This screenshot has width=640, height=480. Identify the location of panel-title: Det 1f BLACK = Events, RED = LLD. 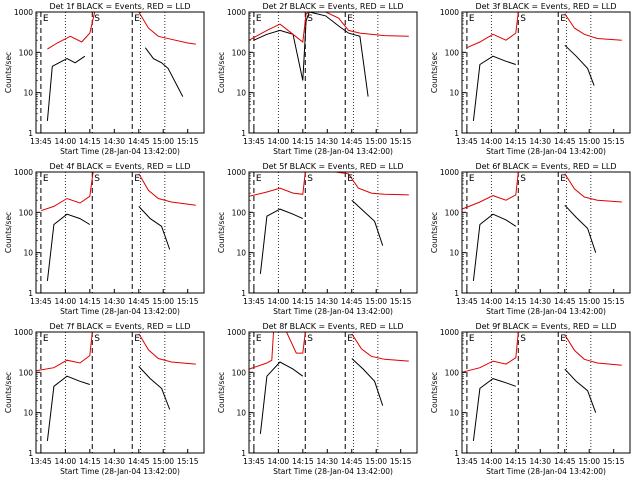
(119, 6).